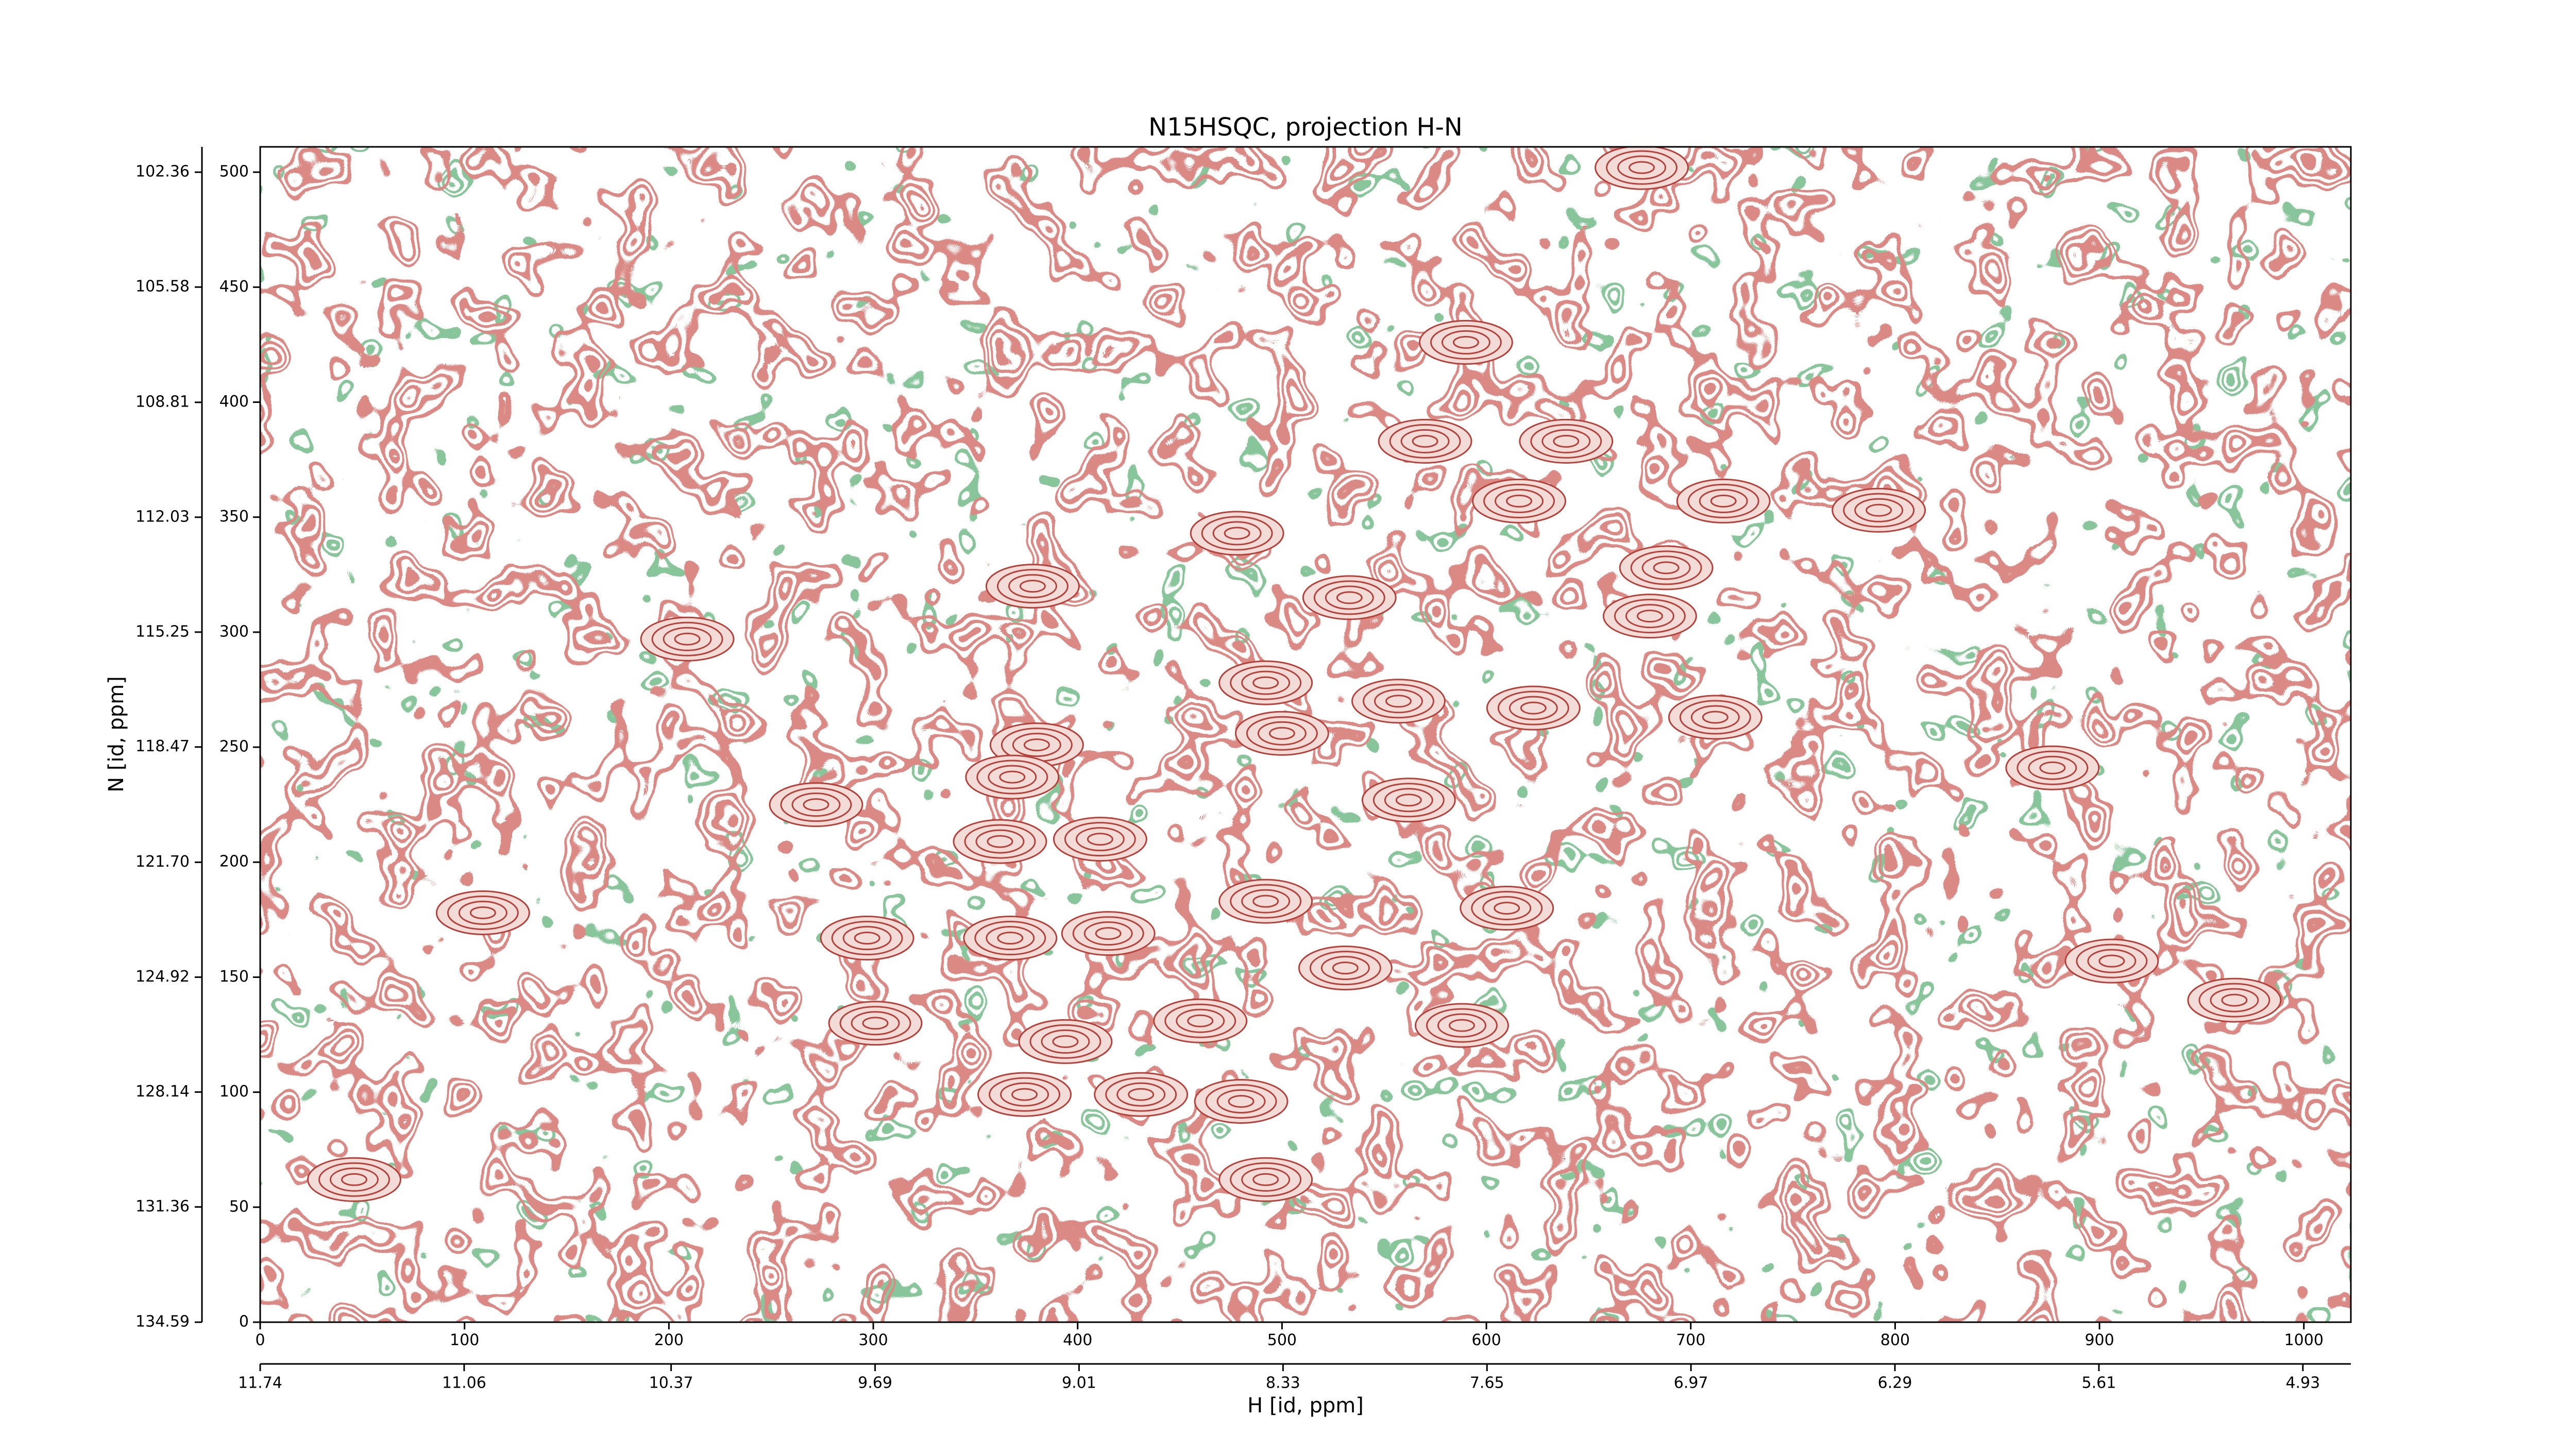 Image resolution: width=2576 pixels, height=1451 pixels. Describe the element at coordinates (1487, 1383) in the screenshot. I see `x2-tick-label: 7.65` at that location.